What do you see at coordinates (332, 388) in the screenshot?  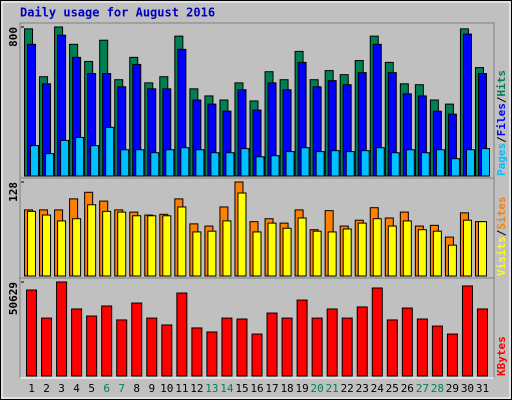 I see `x-tick-label: 21` at bounding box center [332, 388].